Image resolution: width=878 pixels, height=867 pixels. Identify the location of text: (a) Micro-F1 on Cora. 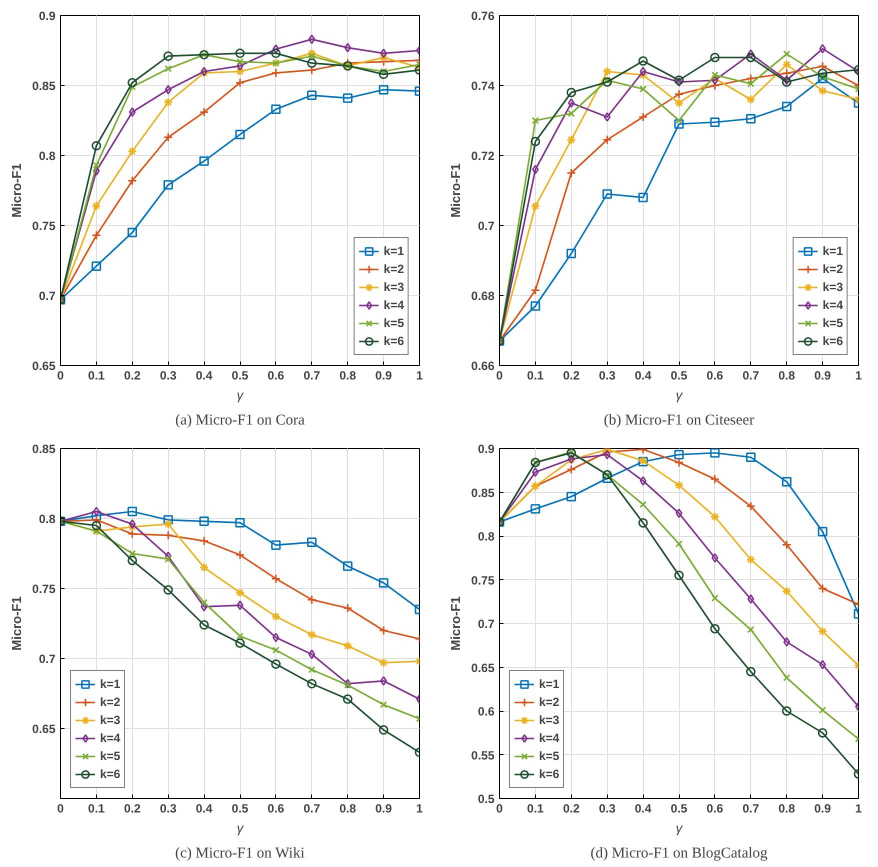
(240, 420).